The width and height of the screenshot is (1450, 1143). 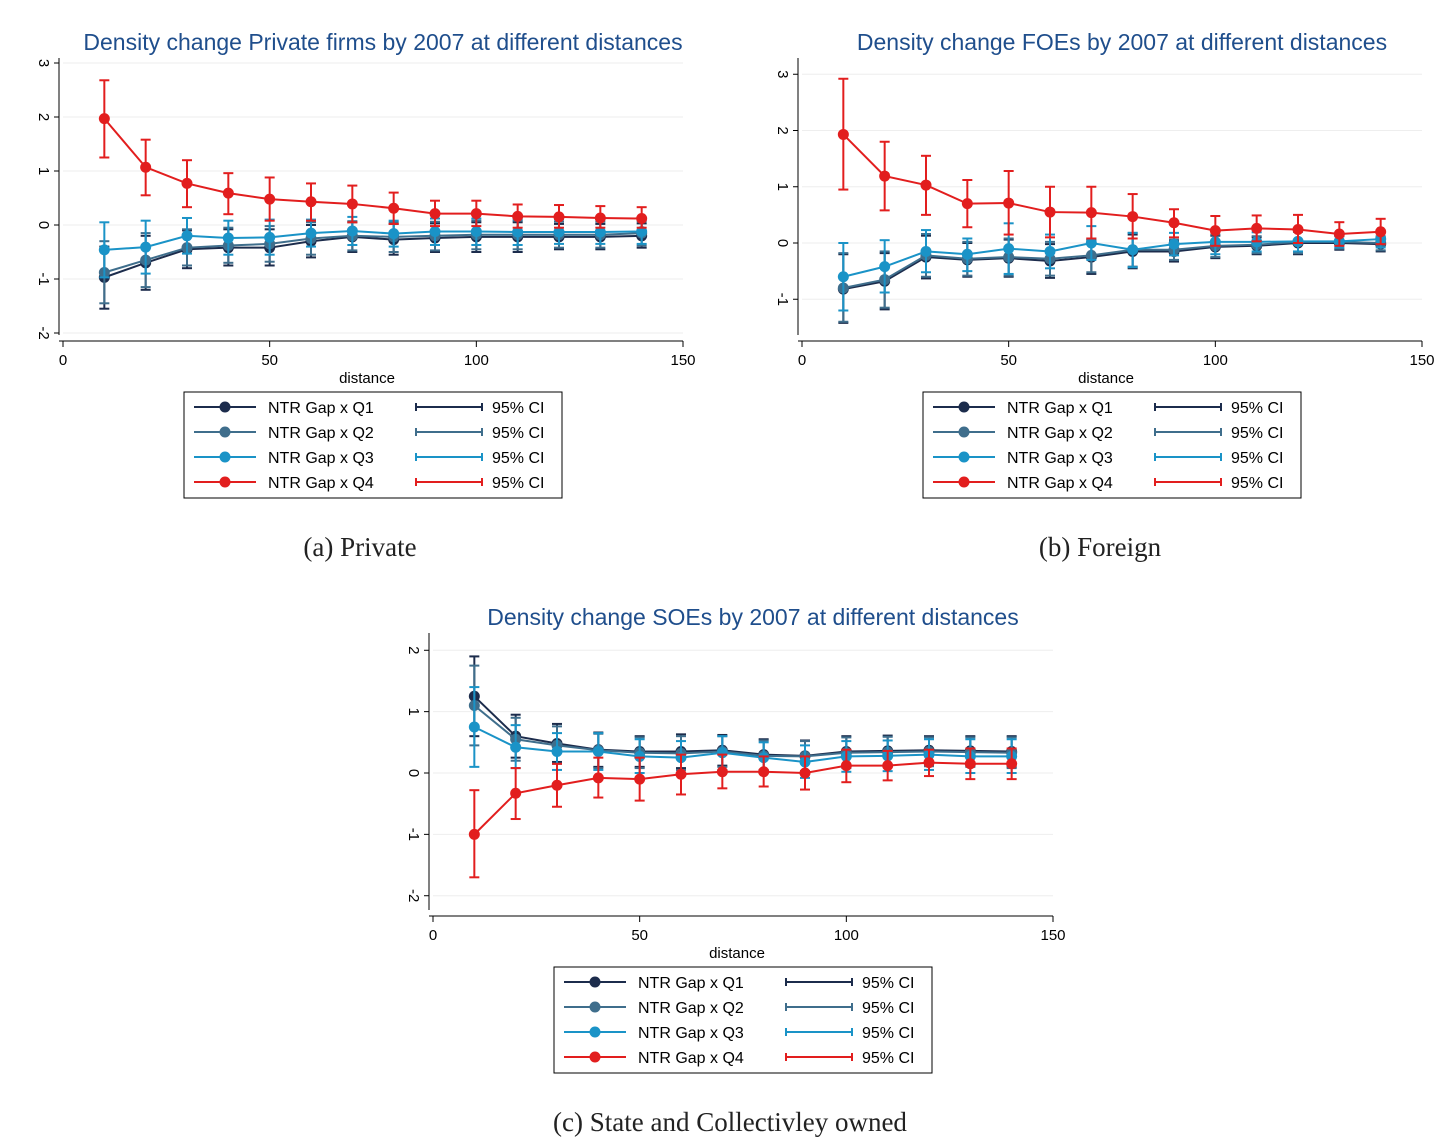 What do you see at coordinates (595, 1007) in the screenshot?
I see `legend-marker-q2` at bounding box center [595, 1007].